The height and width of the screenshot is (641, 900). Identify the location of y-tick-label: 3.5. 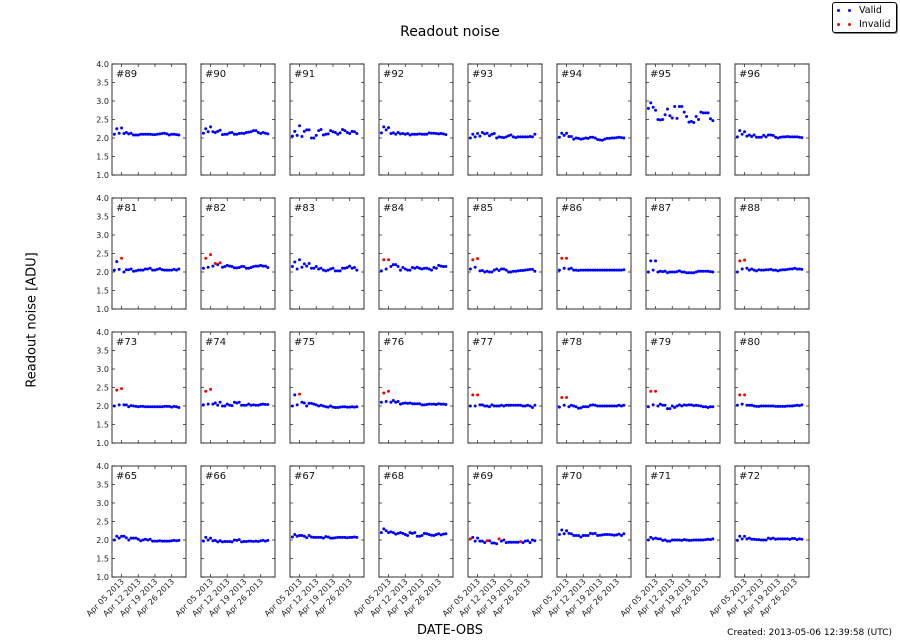
(102, 83).